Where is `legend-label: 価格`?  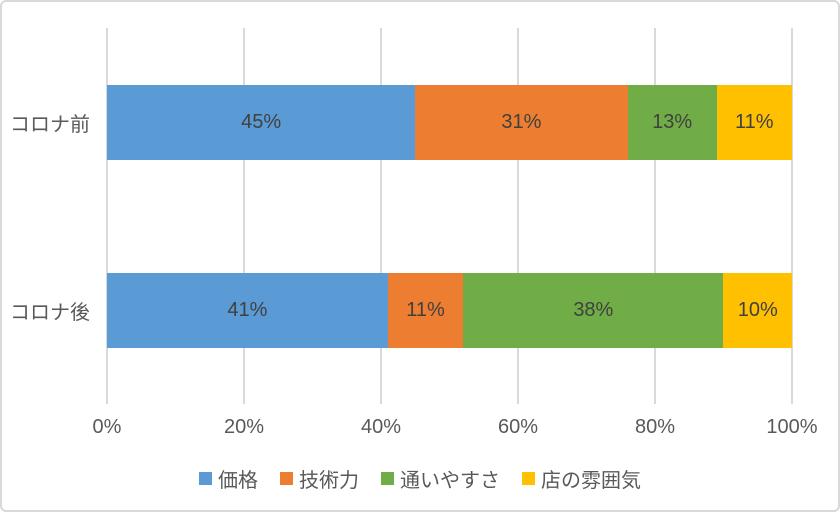 legend-label: 価格 is located at coordinates (238, 481).